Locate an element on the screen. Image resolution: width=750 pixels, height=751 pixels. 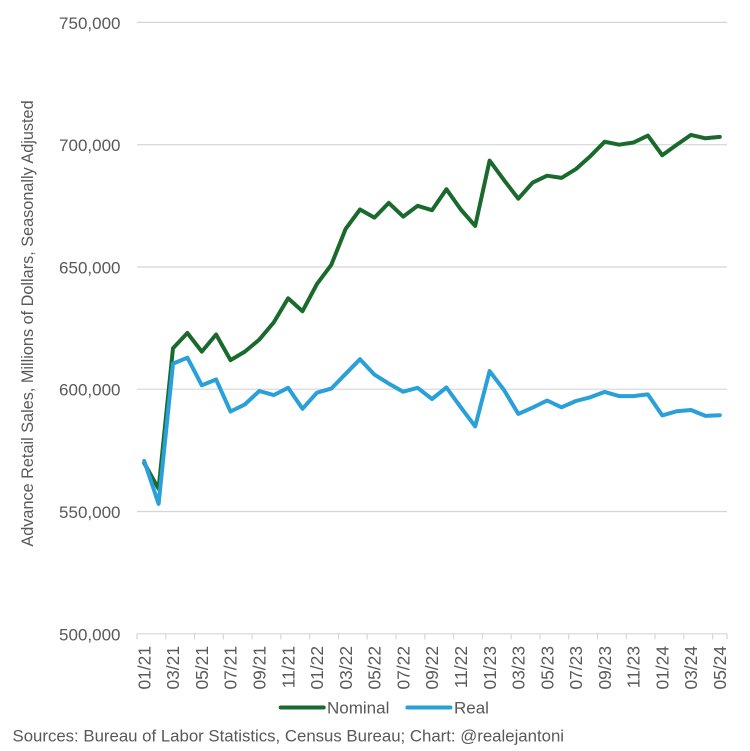
svg-text: 03/24 is located at coordinates (691, 668).